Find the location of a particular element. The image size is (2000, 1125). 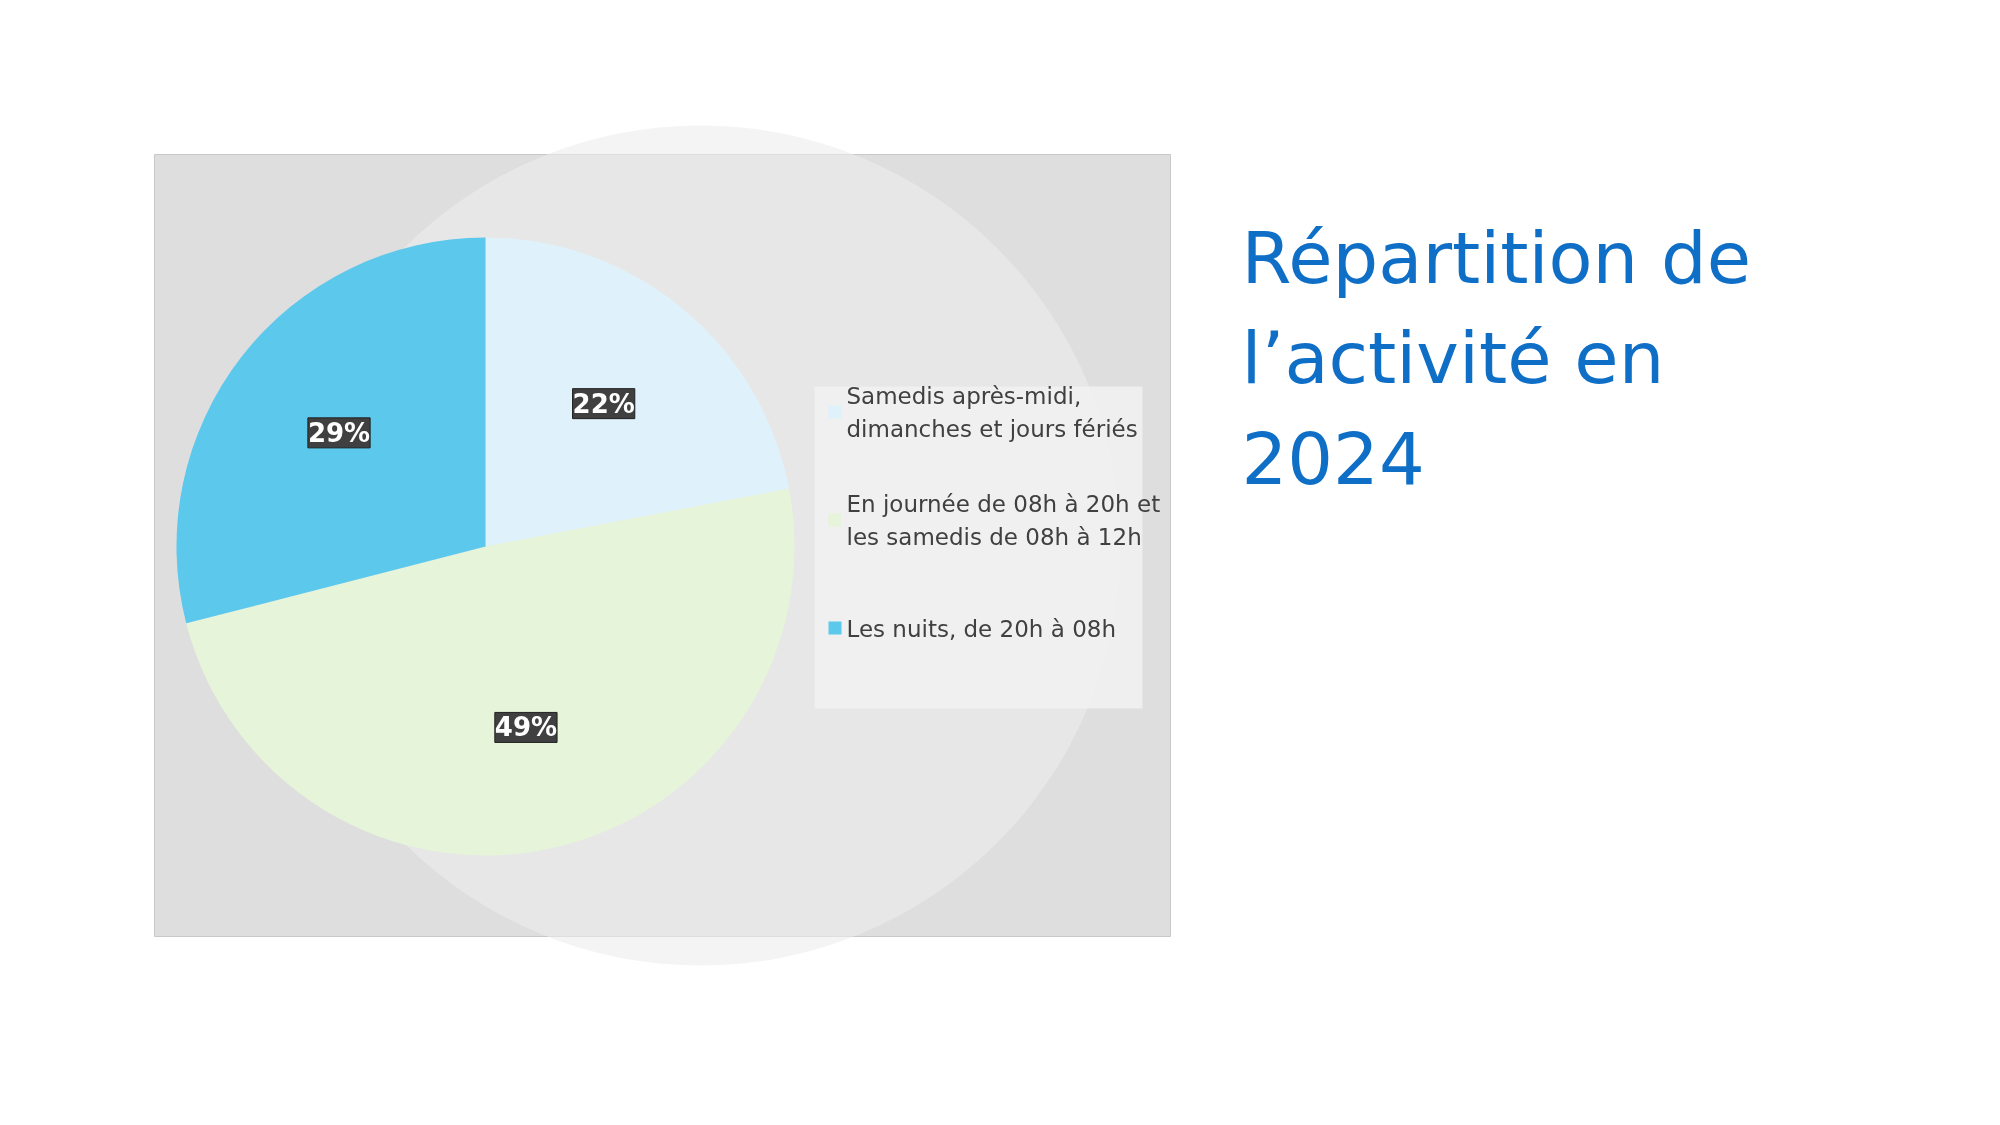

text: Répartition de l’activité en 2024 is located at coordinates (1496, 358).